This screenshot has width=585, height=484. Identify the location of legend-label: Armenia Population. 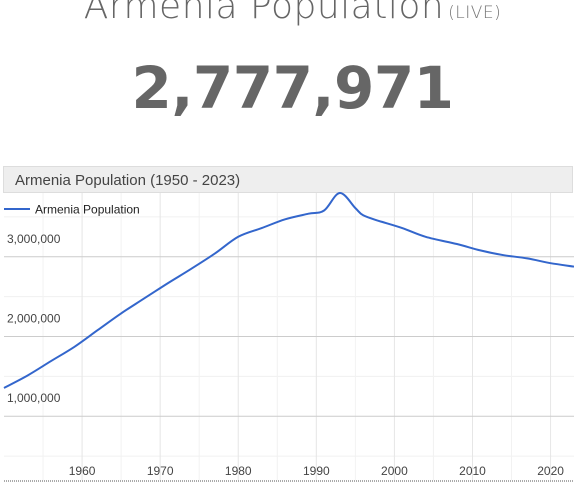
(87, 210).